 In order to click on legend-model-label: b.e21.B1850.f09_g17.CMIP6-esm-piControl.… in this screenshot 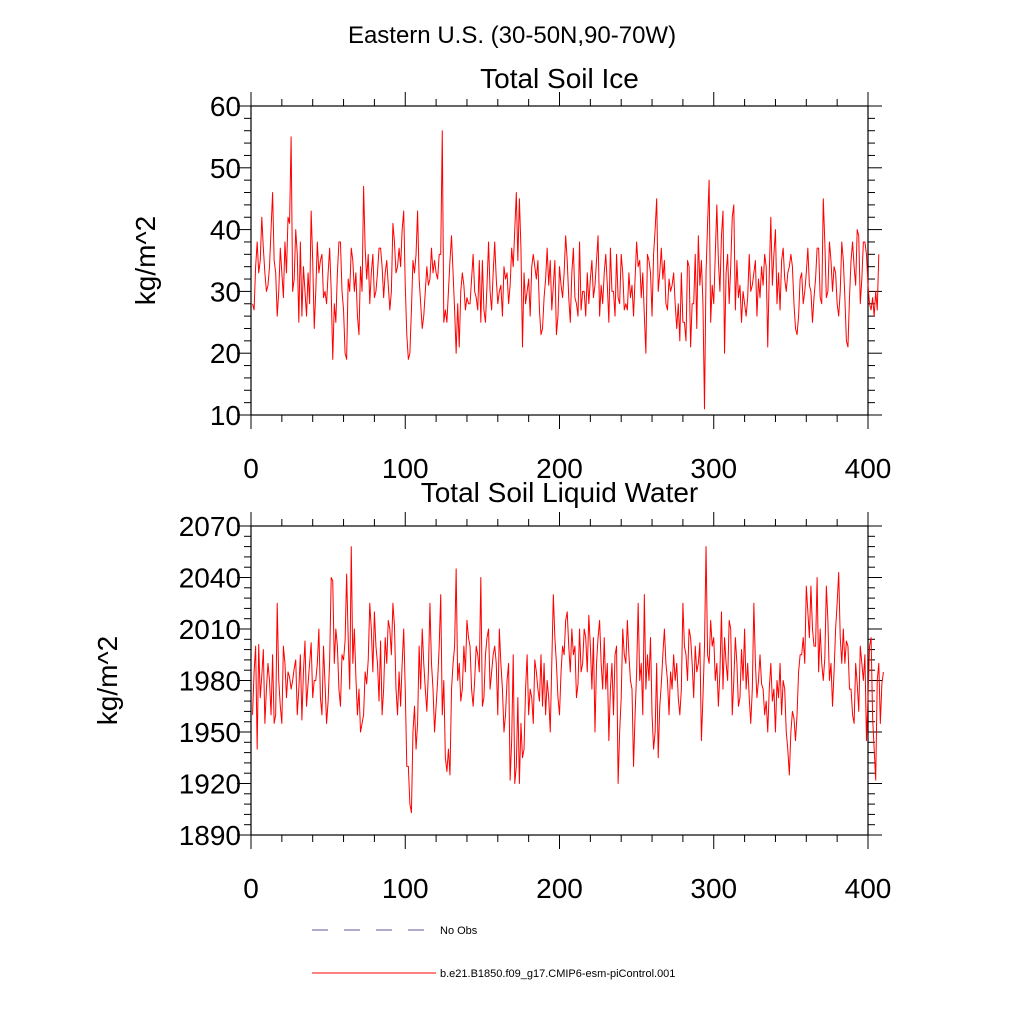, I will do `click(557, 974)`.